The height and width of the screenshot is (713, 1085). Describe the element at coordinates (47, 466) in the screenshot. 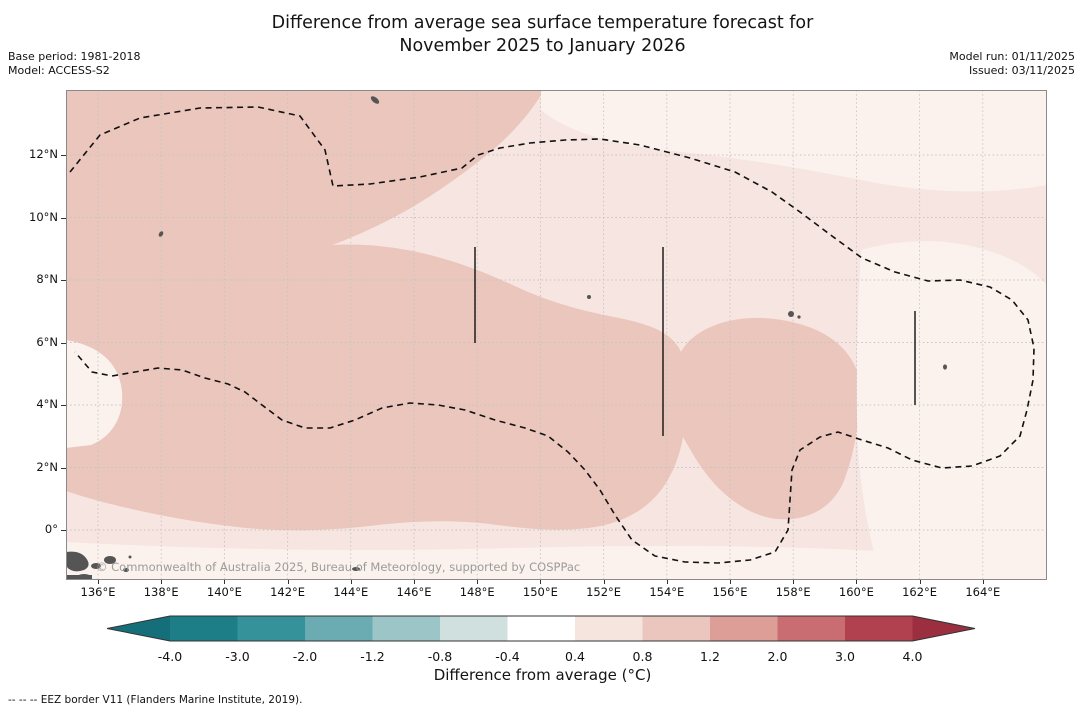

I see `y-tick-label: 2°N` at that location.